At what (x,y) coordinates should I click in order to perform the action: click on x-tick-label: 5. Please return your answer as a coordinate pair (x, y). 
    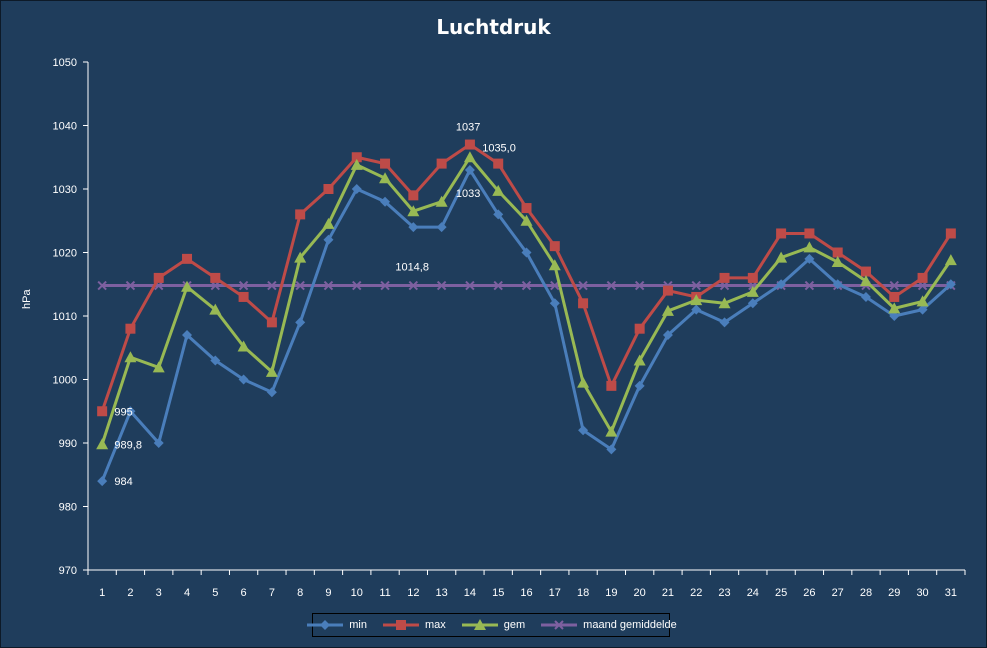
    Looking at the image, I should click on (215, 593).